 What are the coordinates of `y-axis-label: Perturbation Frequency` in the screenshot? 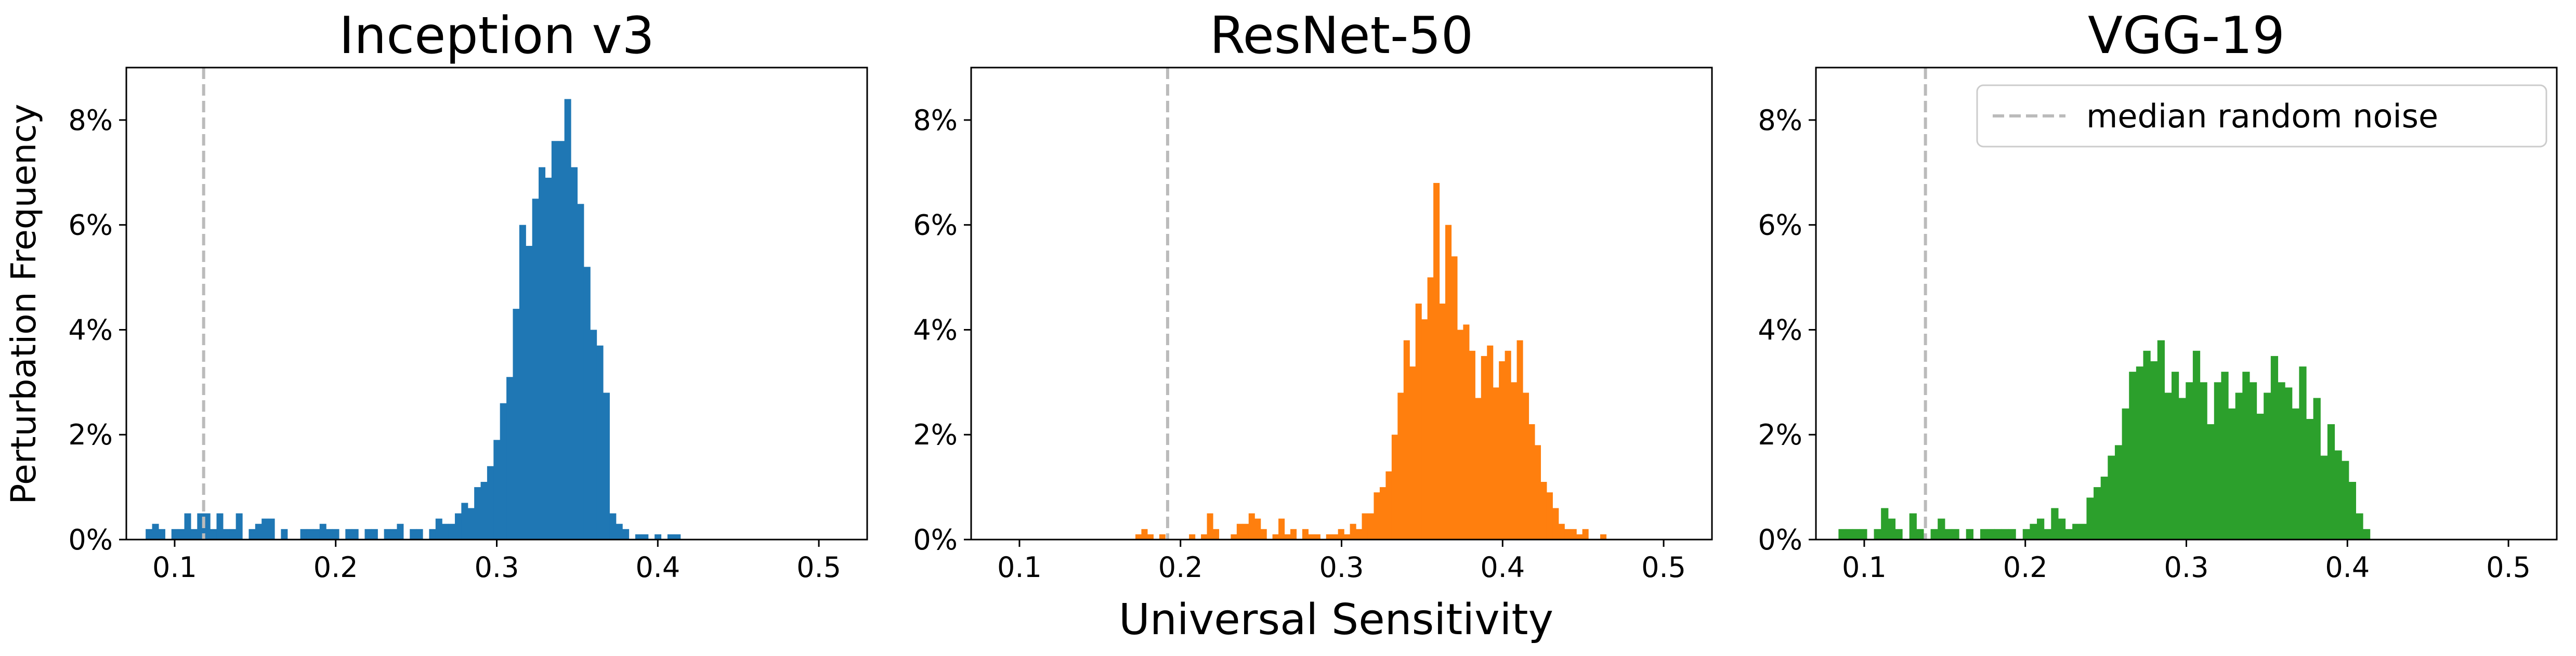 It's located at (24, 304).